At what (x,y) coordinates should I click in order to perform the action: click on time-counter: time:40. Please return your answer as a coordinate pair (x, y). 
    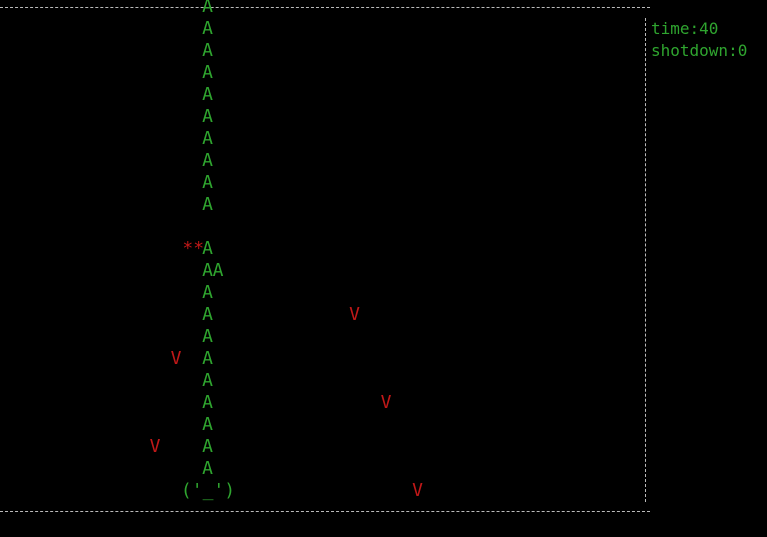
    Looking at the image, I should click on (685, 28).